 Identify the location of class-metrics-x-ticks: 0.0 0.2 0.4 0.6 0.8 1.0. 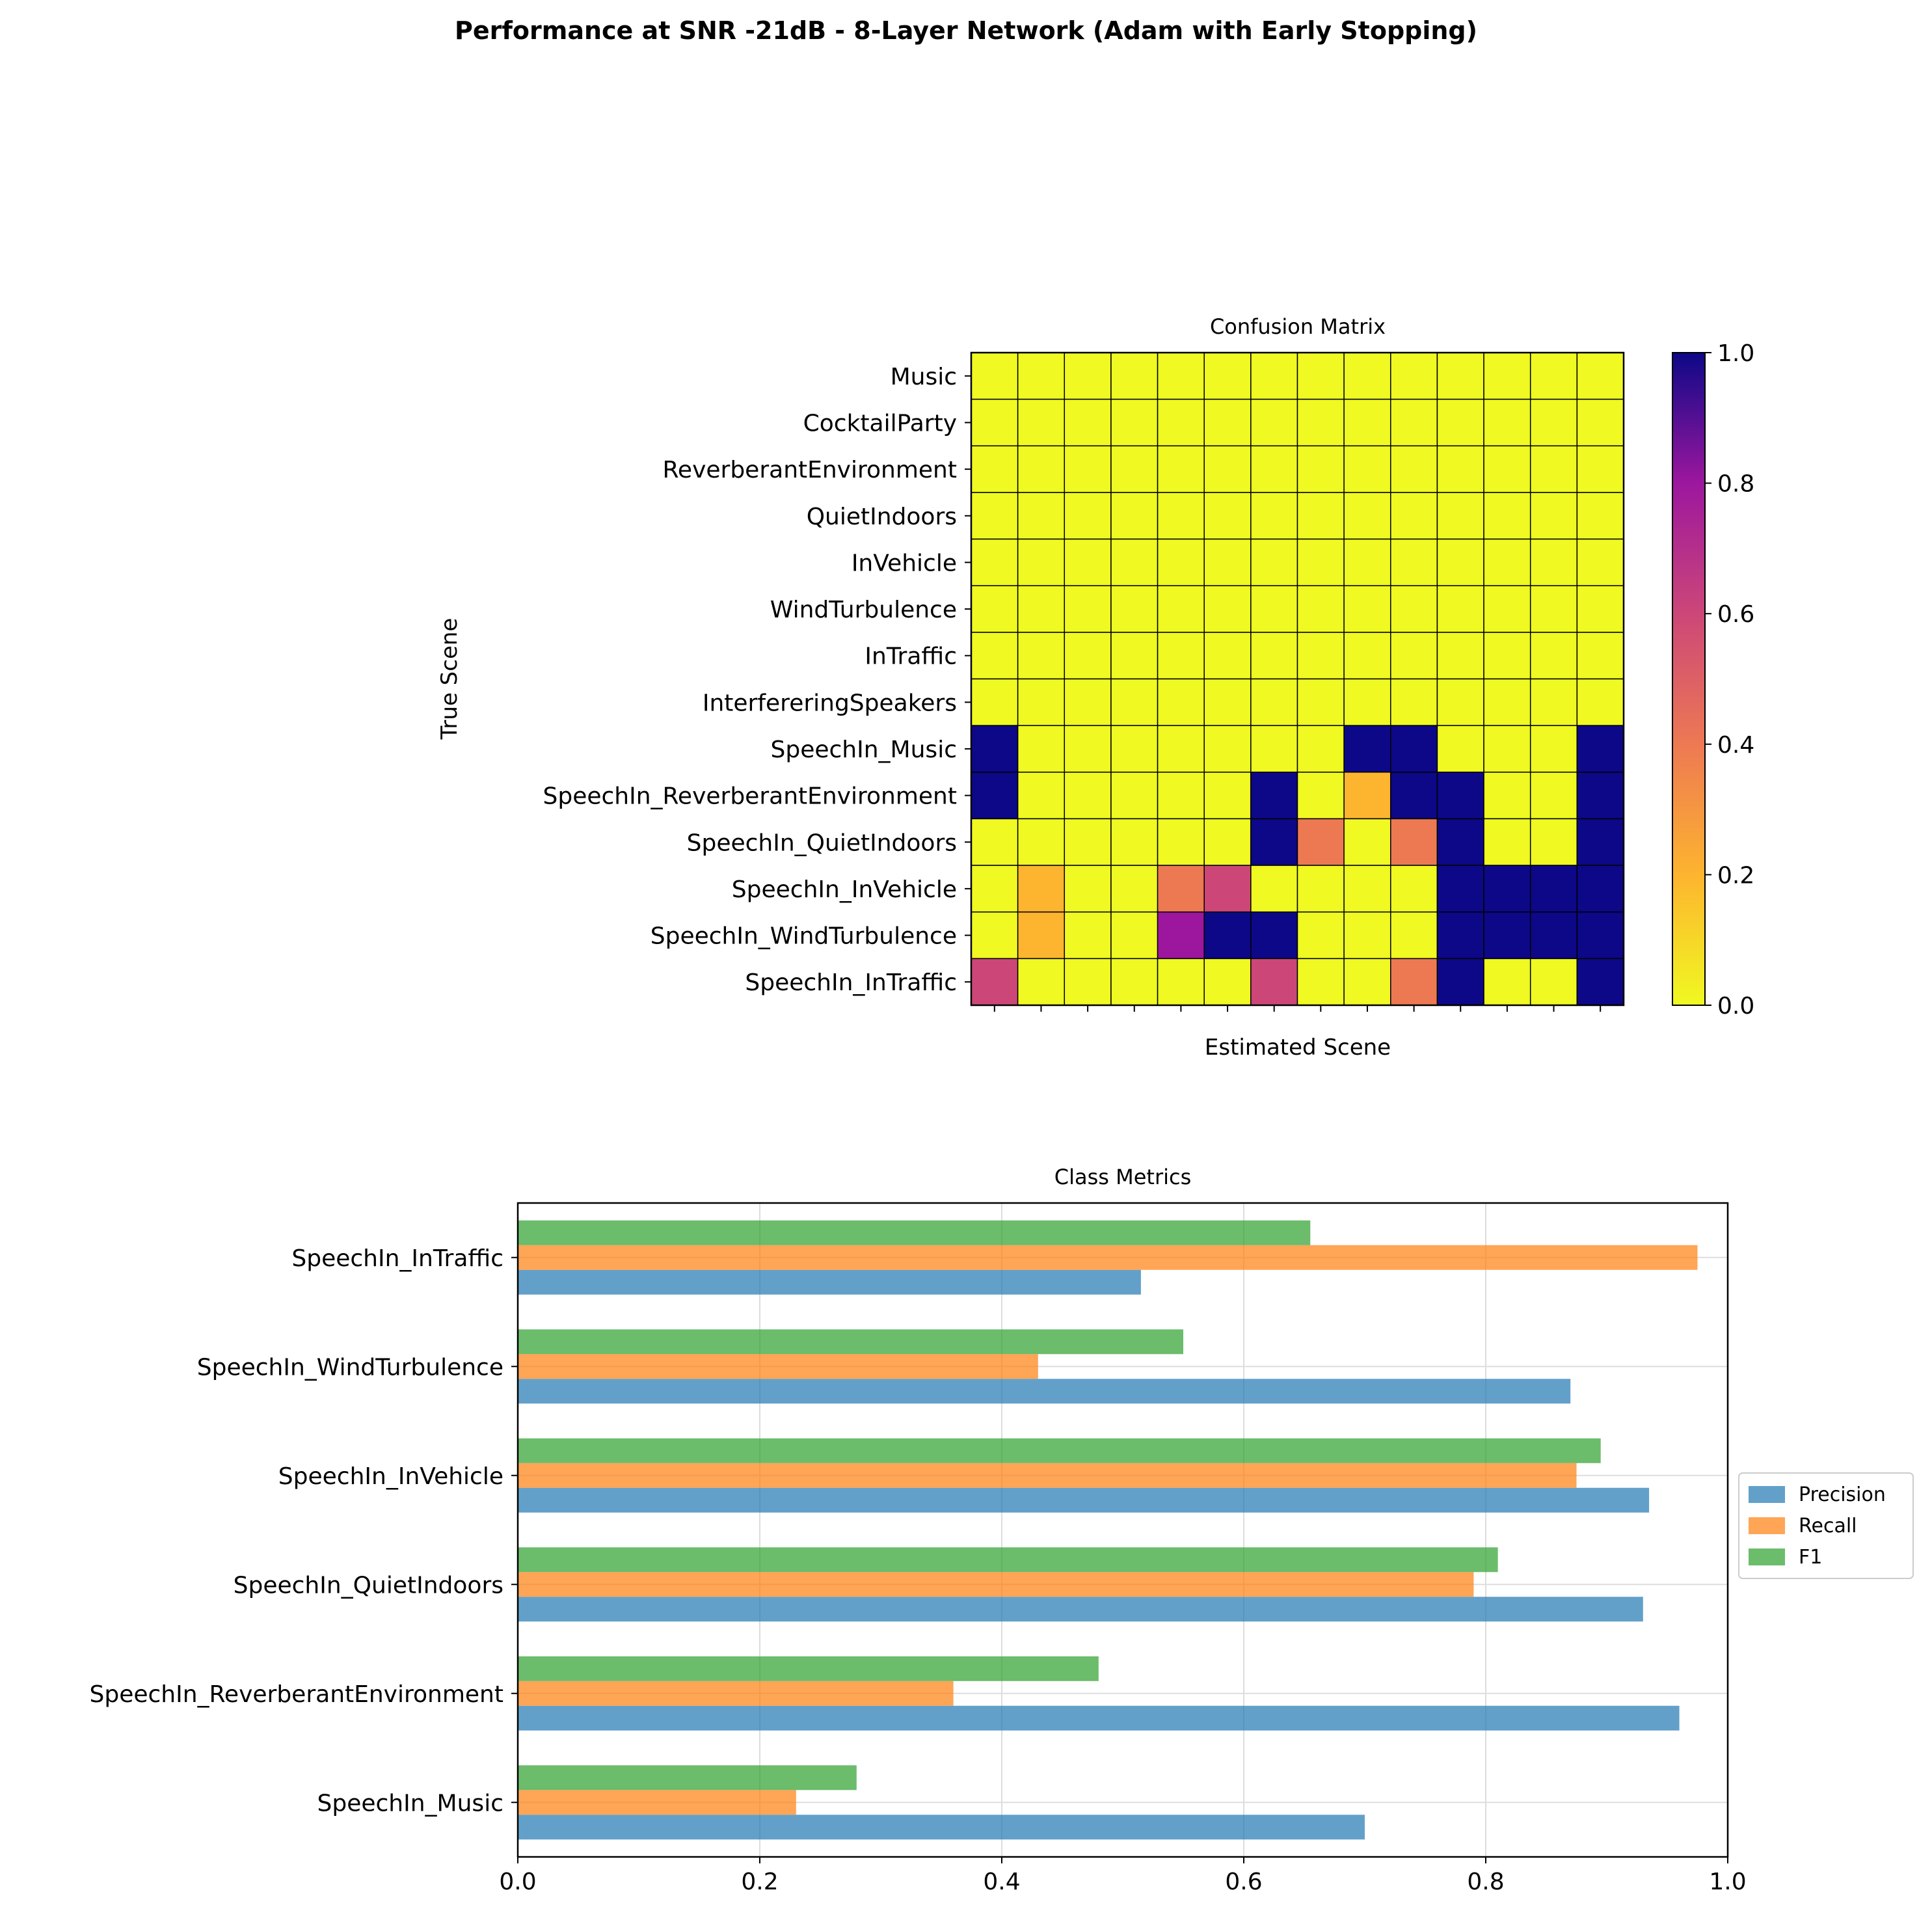
(1123, 1876).